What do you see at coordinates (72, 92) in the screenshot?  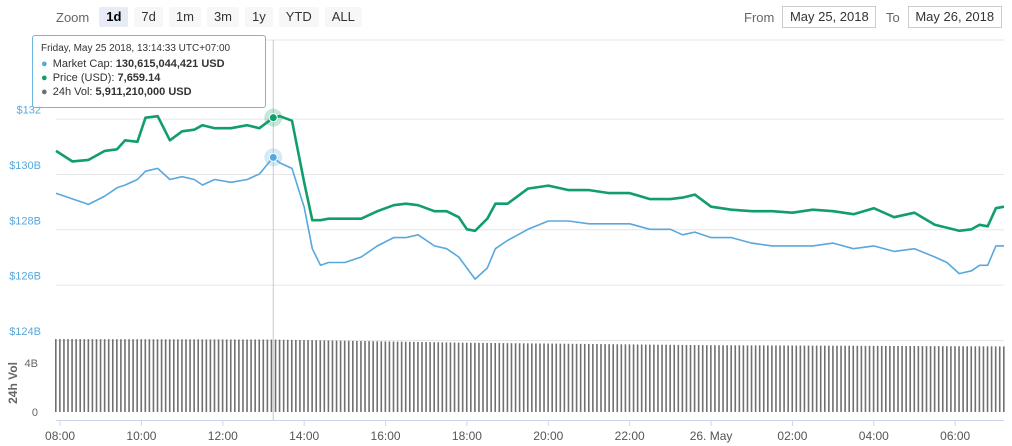 I see `tooltip-volume-label: 24h Vol:` at bounding box center [72, 92].